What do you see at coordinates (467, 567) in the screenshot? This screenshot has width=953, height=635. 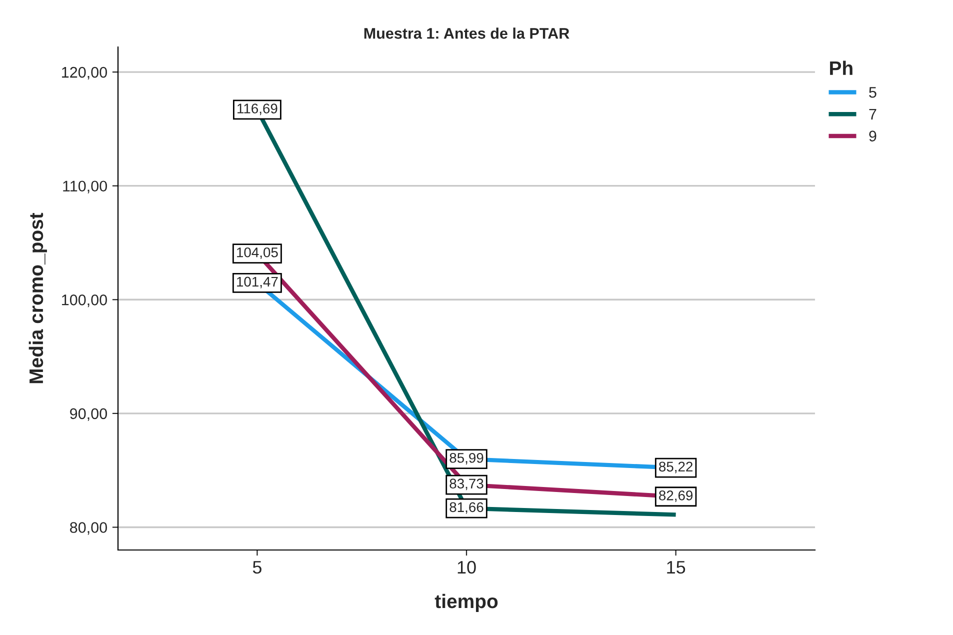 I see `x-tick-label: 10` at bounding box center [467, 567].